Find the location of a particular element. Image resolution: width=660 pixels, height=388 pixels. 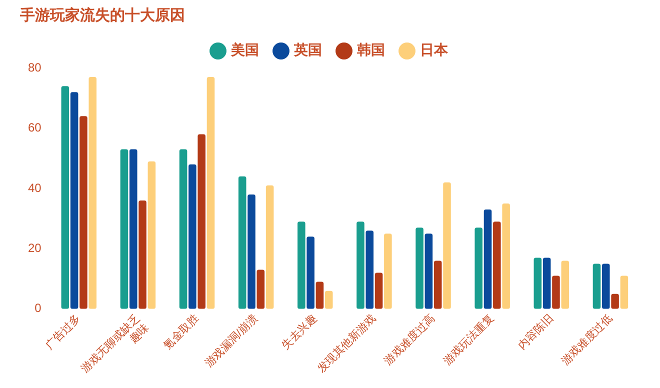

x-tick-label: 内容陈旧 is located at coordinates (535, 332).